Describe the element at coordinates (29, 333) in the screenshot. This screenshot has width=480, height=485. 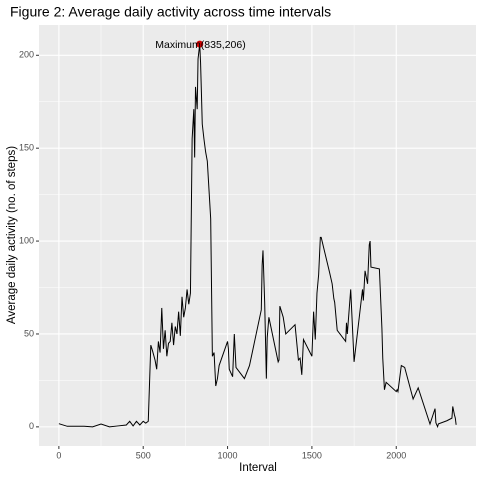
I see `y-tick-label: 50` at that location.